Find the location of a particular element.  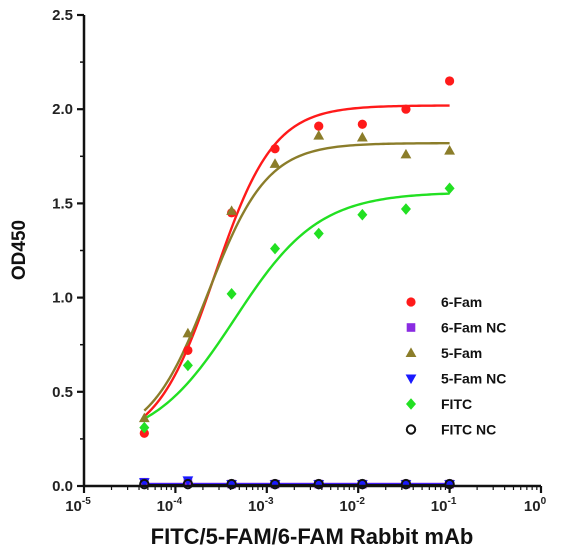

x-tick-label: 10⁻³ is located at coordinates (261, 505).